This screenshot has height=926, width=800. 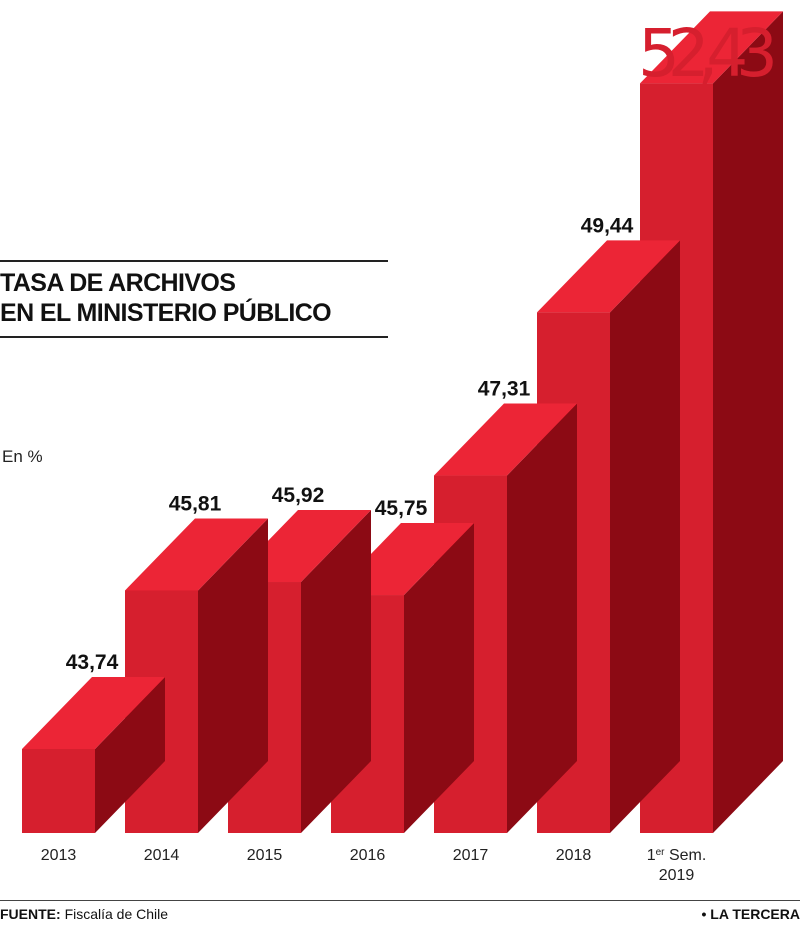 What do you see at coordinates (166, 313) in the screenshot?
I see `chart-title-line2: EN EL MINISTERIO PÚBLICO` at bounding box center [166, 313].